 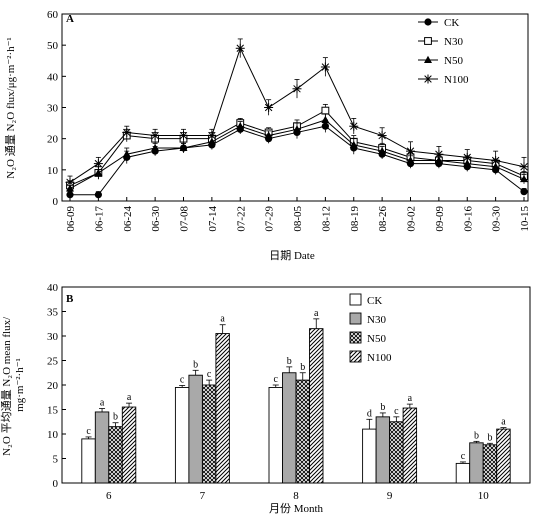 I want to click on panel-a-ylabel: N₂O 通量 N₂O flux/μg·m⁻²·h⁻¹, so click(x=10, y=107).